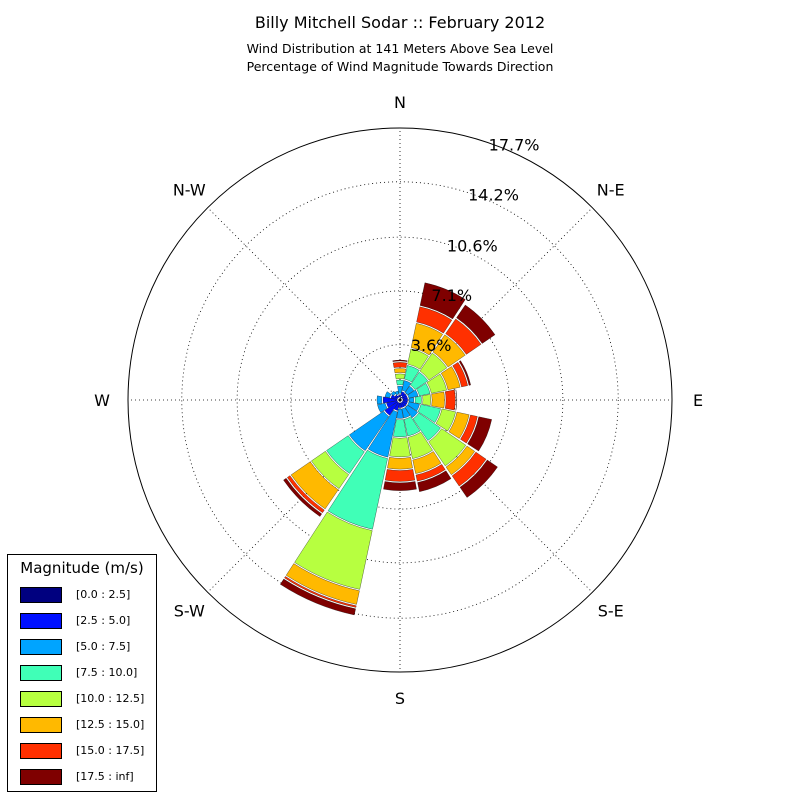  Describe the element at coordinates (611, 611) in the screenshot. I see `direction-label: S-E` at that location.